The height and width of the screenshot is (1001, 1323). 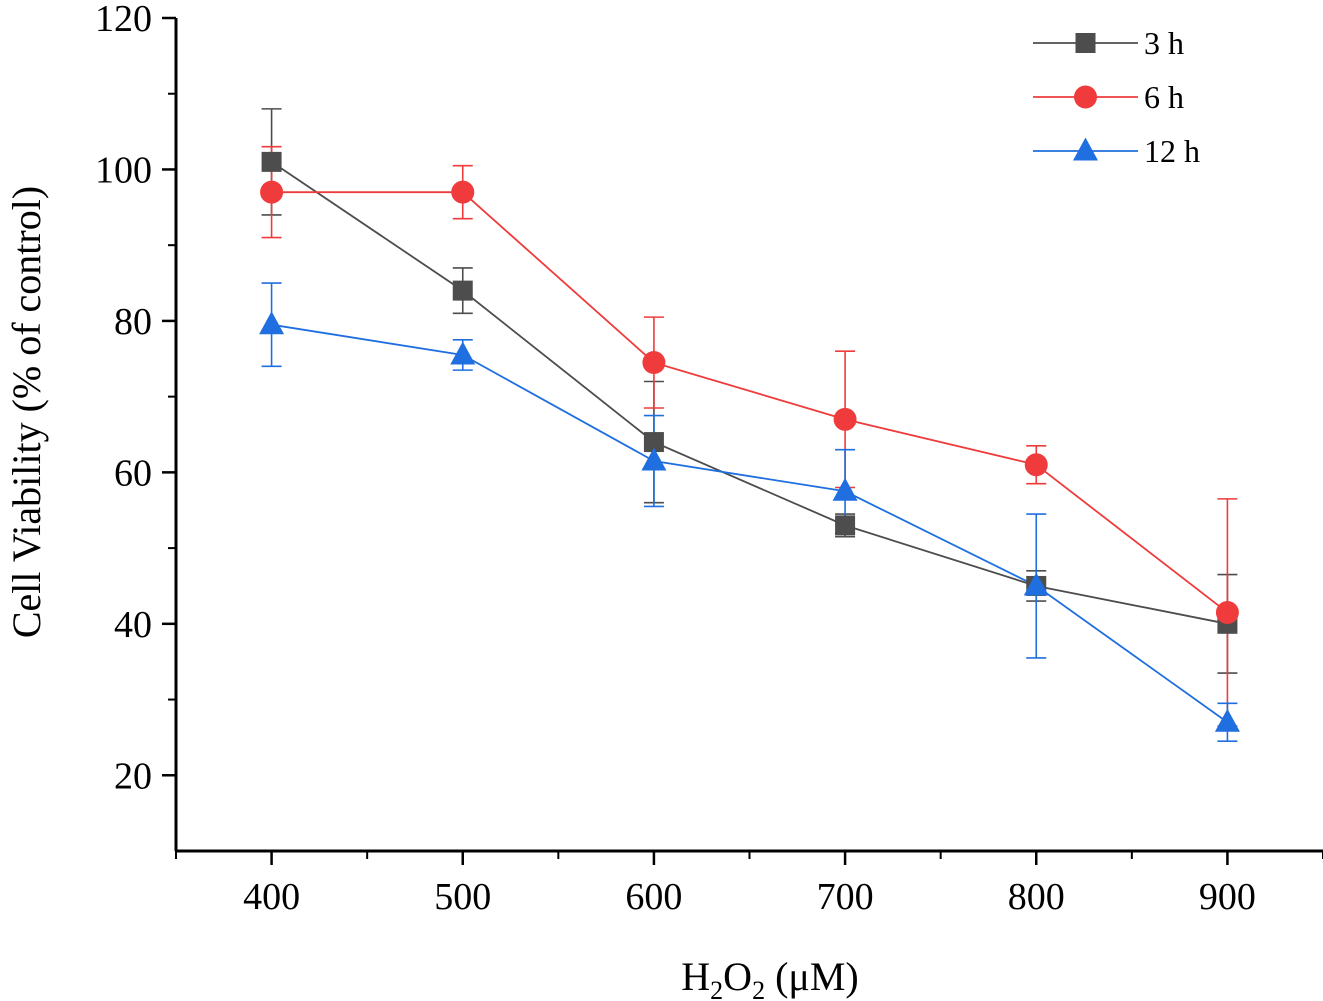 What do you see at coordinates (1085, 149) in the screenshot?
I see `legend-marker-12h` at bounding box center [1085, 149].